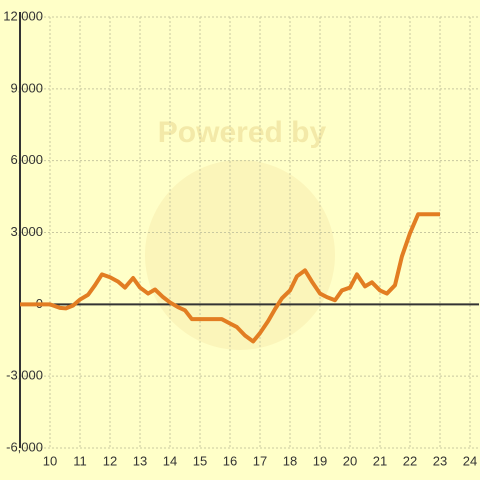 This screenshot has height=480, width=480. I want to click on x-tick-label: 15, so click(200, 460).